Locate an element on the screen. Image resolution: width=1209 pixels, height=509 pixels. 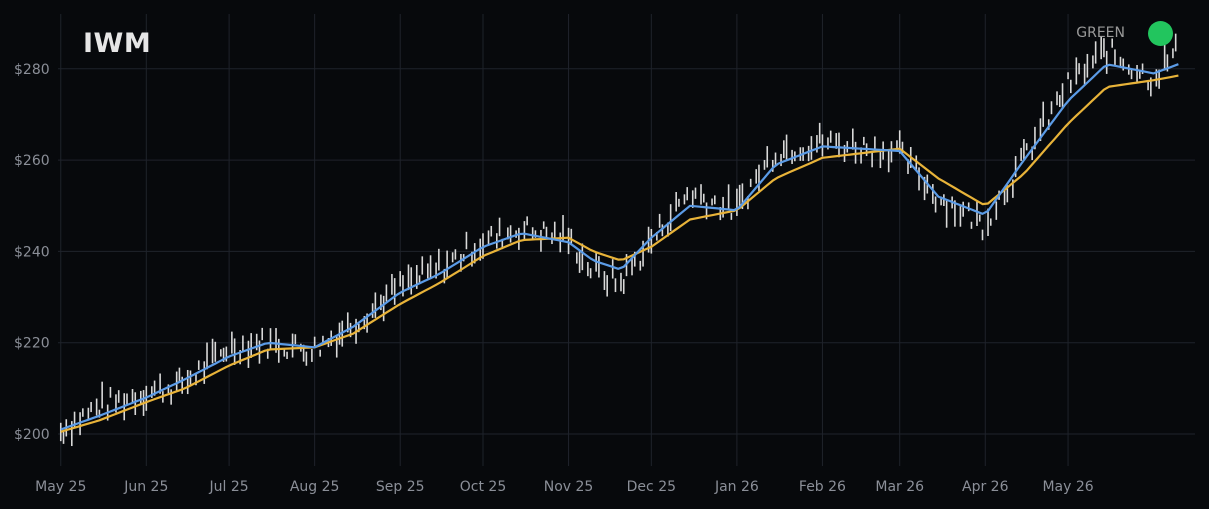
y-tick-label: $240 is located at coordinates (32, 252).